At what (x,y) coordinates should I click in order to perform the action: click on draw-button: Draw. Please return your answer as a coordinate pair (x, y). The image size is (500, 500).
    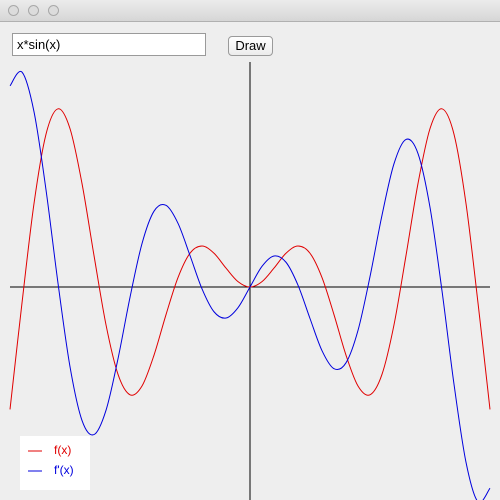
    Looking at the image, I should click on (250, 46).